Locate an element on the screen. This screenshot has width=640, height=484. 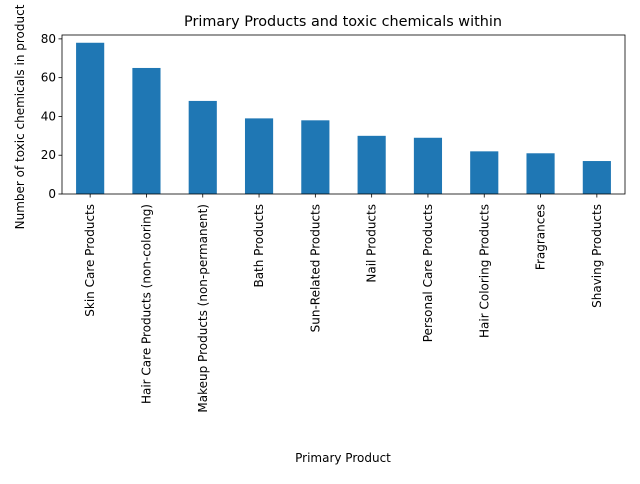
y-tick-label: 40 is located at coordinates (48, 116).